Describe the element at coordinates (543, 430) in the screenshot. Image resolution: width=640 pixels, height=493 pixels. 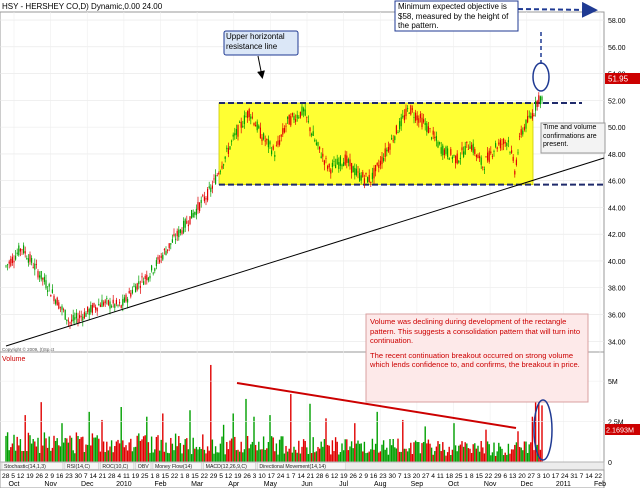
I see `volume-spike-circle` at that location.